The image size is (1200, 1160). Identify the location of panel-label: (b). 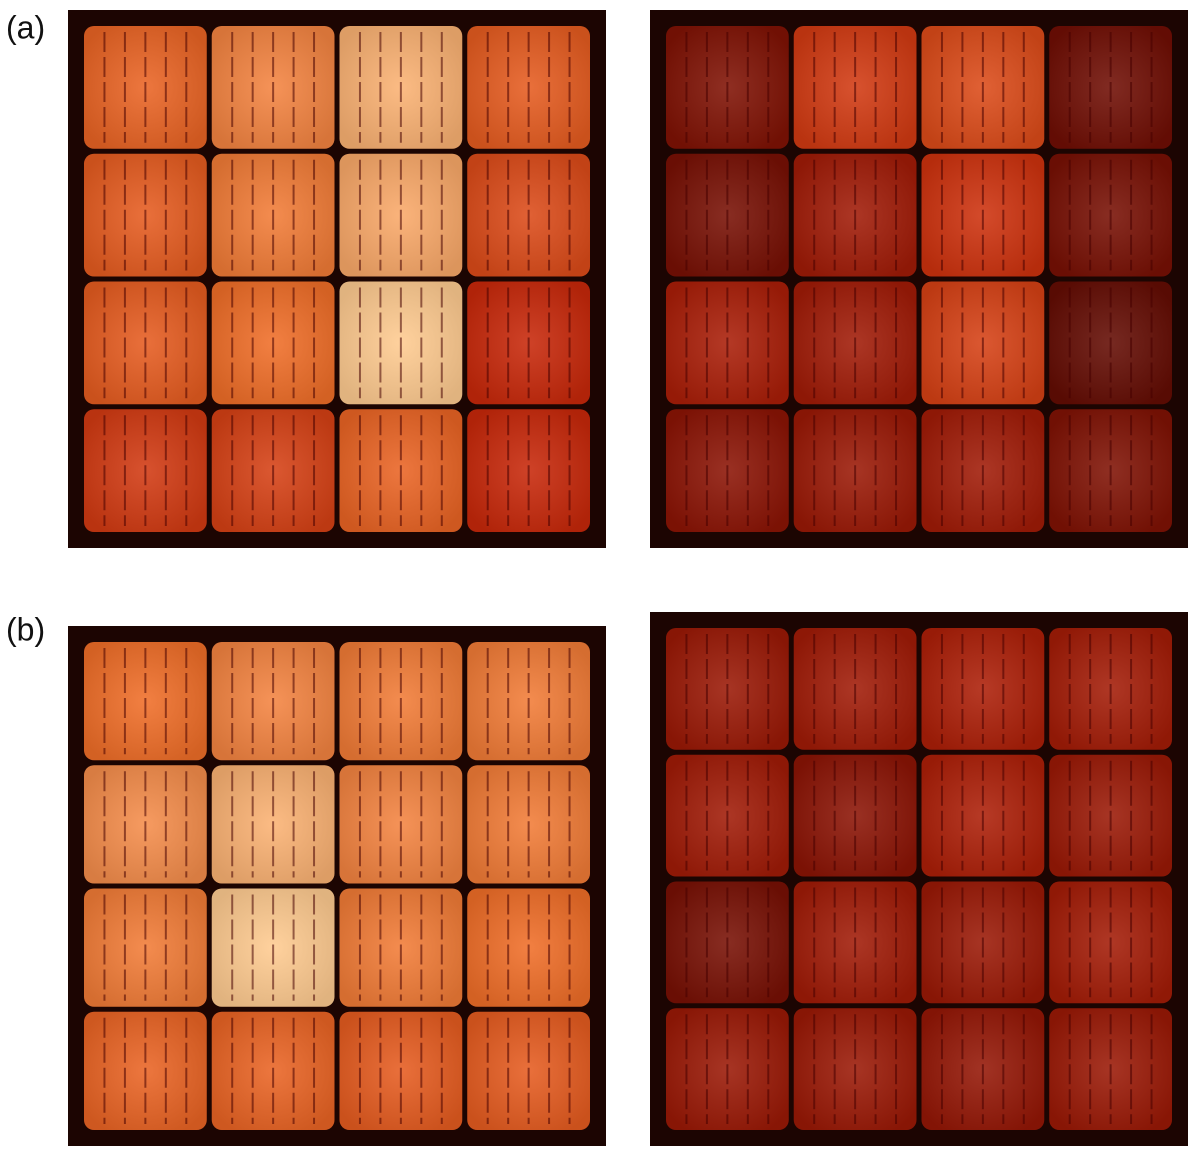
(25, 629).